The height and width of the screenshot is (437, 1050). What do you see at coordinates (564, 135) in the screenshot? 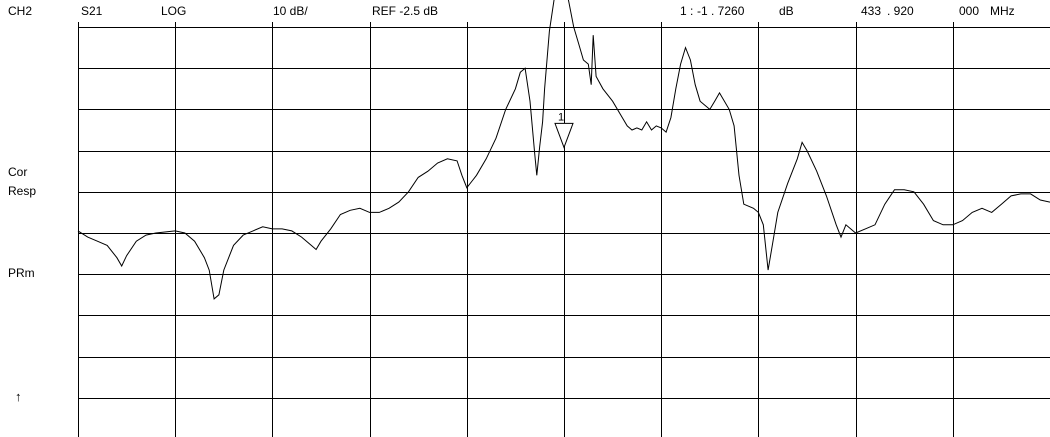
I see `marker-triangle` at bounding box center [564, 135].